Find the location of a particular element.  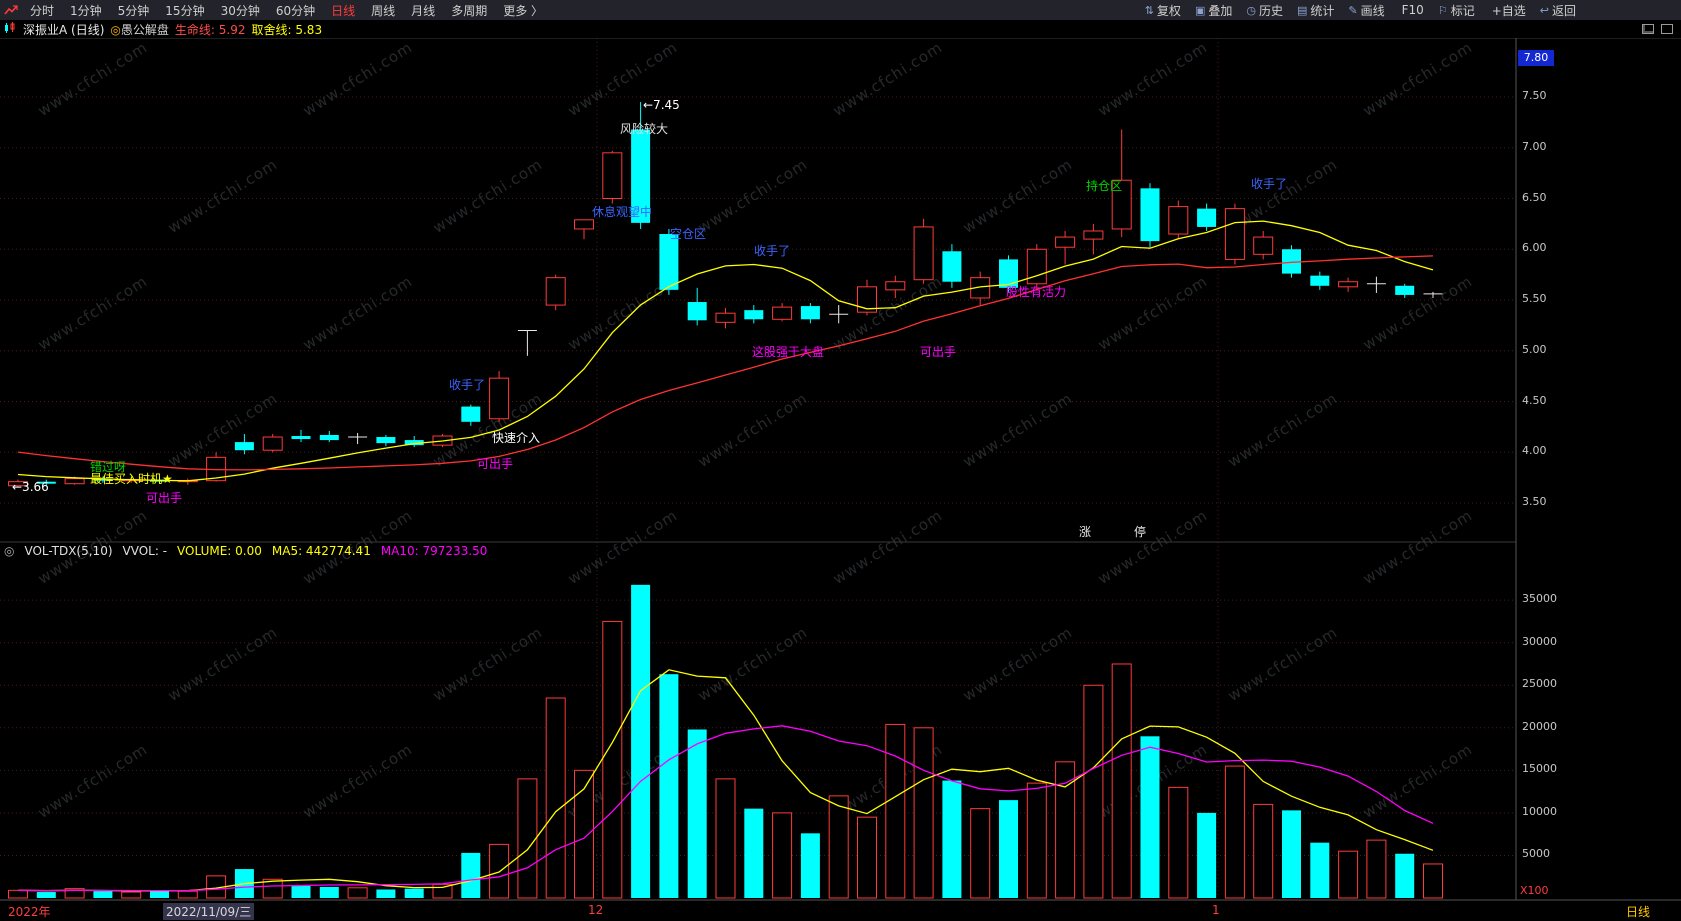

nav-item-8: 月线 is located at coordinates (423, 10).